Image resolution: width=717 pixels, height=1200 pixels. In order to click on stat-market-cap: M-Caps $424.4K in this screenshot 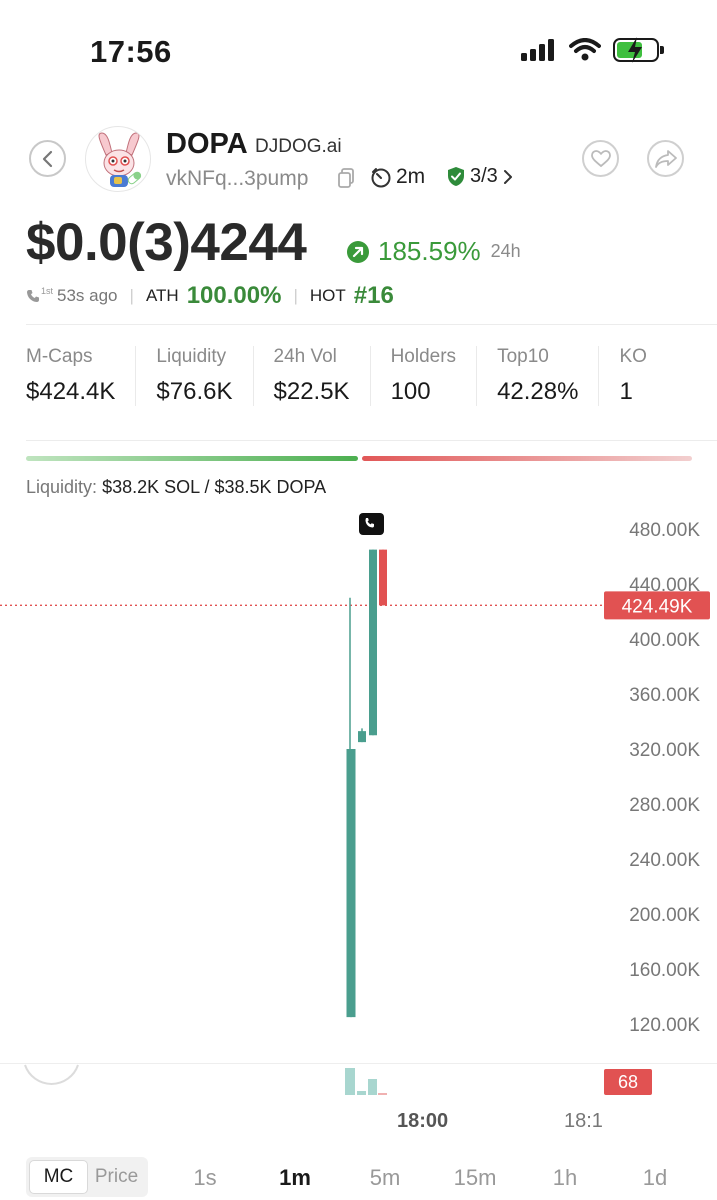, I will do `click(81, 376)`.